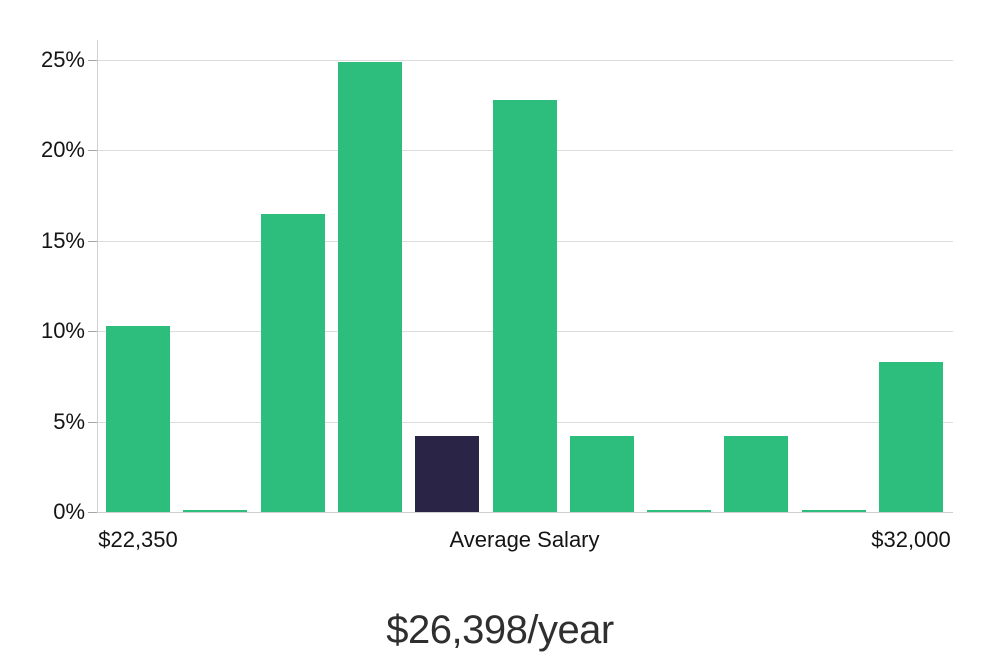 The image size is (1000, 660). I want to click on x-tick-label: $22,350, so click(138, 539).